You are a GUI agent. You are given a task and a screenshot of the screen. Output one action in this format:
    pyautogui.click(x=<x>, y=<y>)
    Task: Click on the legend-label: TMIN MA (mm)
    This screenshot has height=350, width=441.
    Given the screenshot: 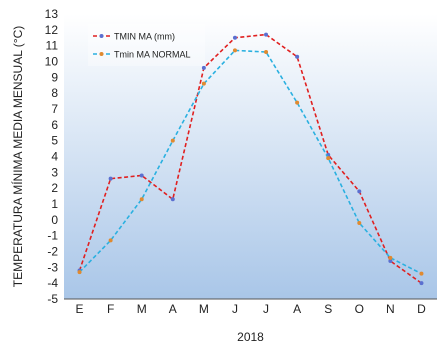 What is the action you would take?
    pyautogui.click(x=144, y=37)
    